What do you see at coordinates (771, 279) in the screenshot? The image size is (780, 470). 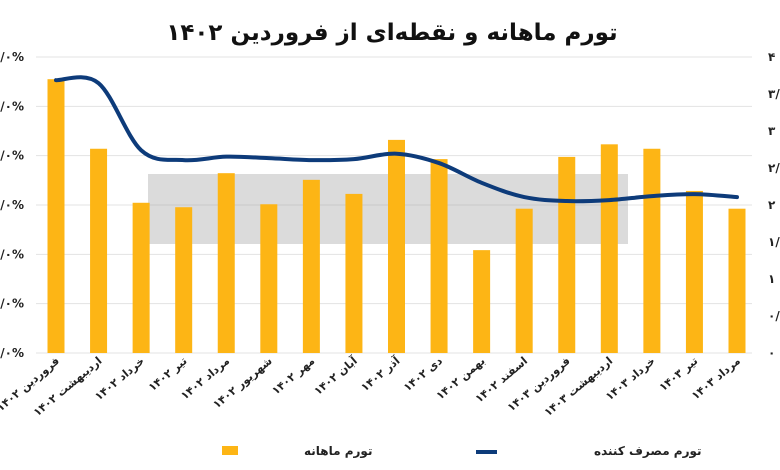 I see `right-tick-label: ۱` at bounding box center [771, 279].